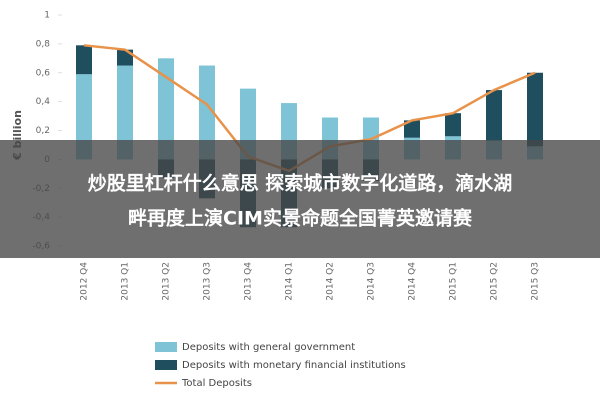  I want to click on x-tick-label: 2015 Q2, so click(495, 281).